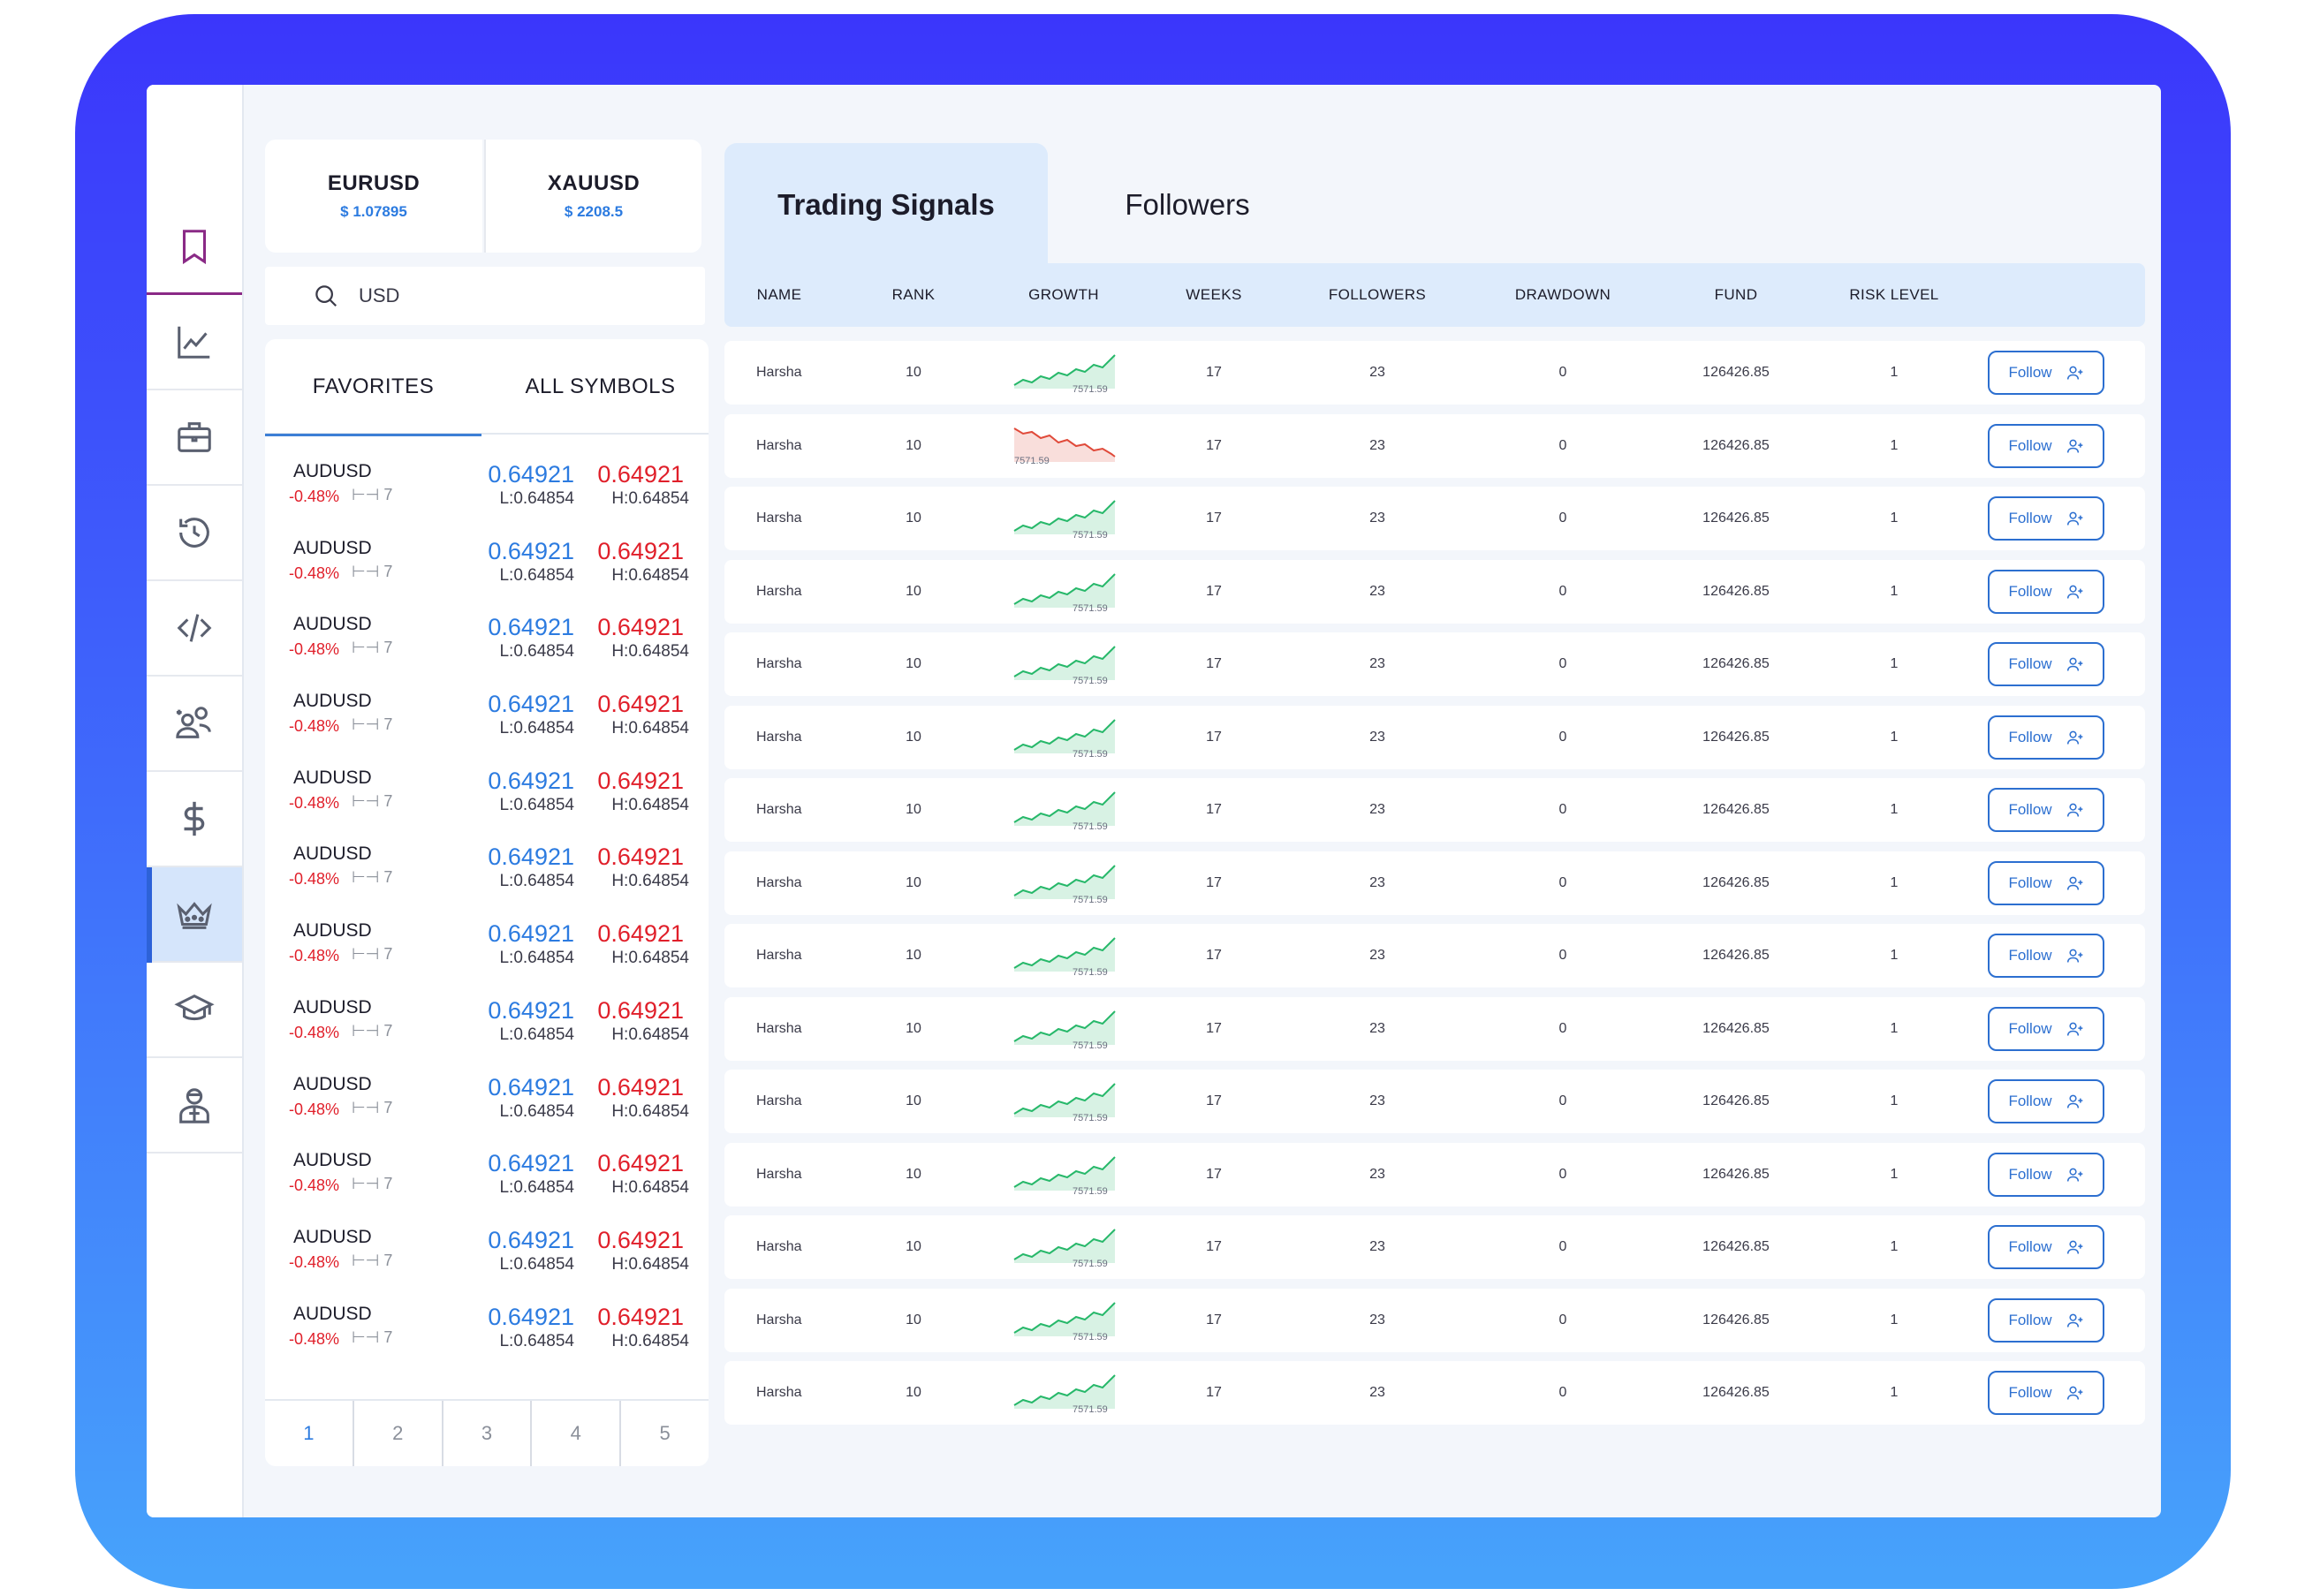 Image resolution: width=2297 pixels, height=1596 pixels. Describe the element at coordinates (577, 1433) in the screenshot. I see `page-button-4: 4` at that location.